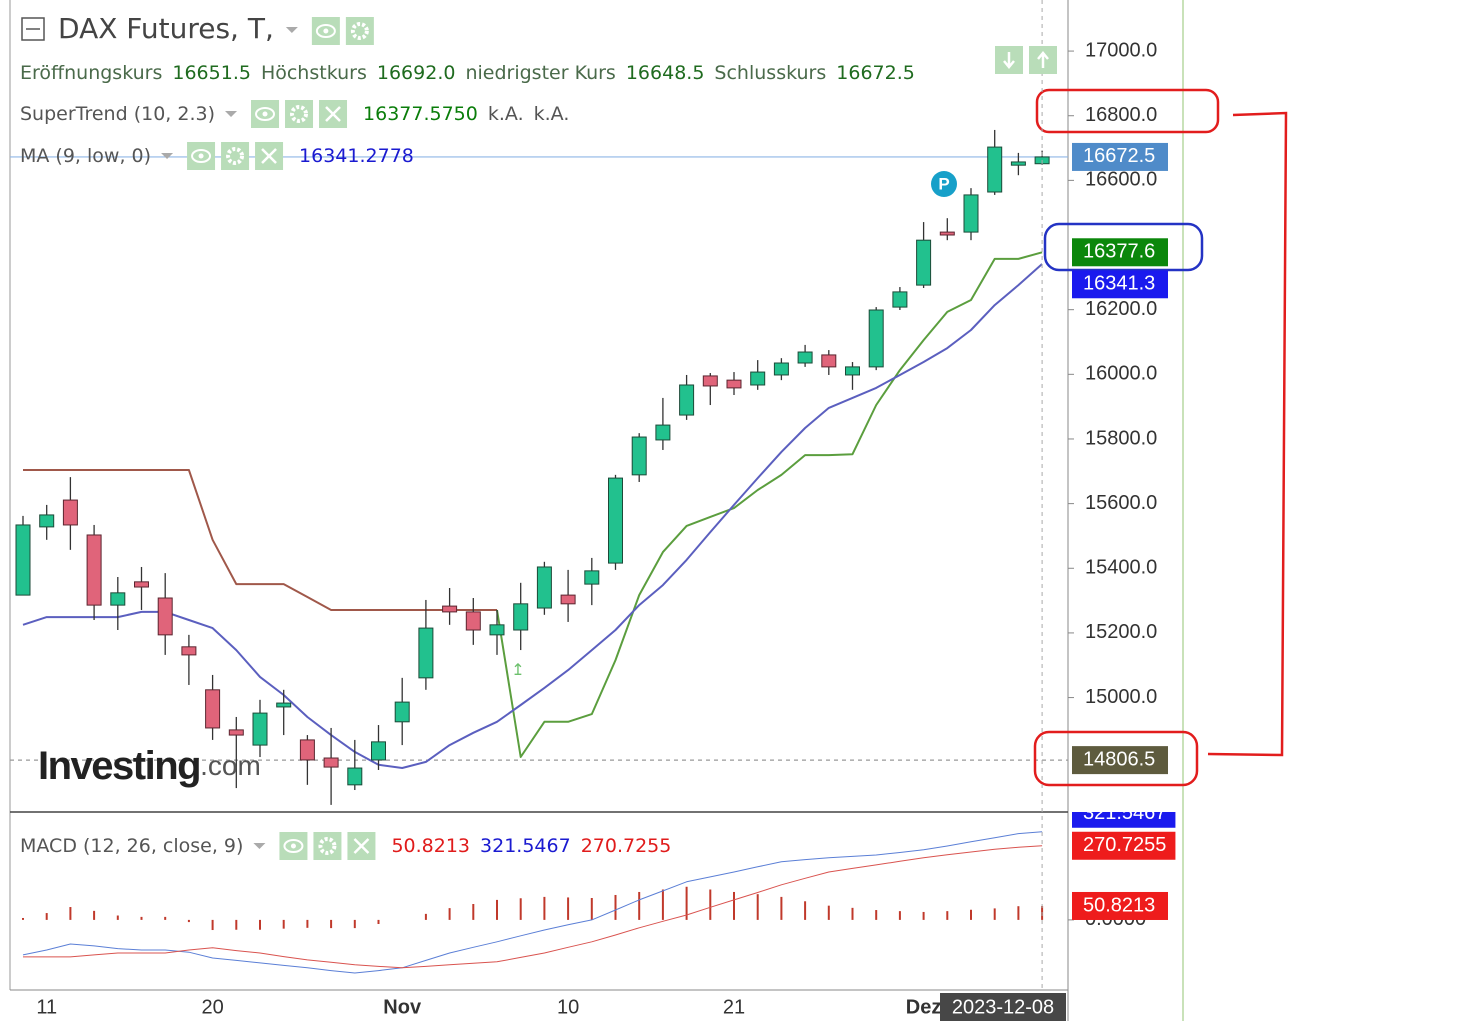 The image size is (1463, 1021). I want to click on value-tag-label: 321.5467, so click(1124, 813).